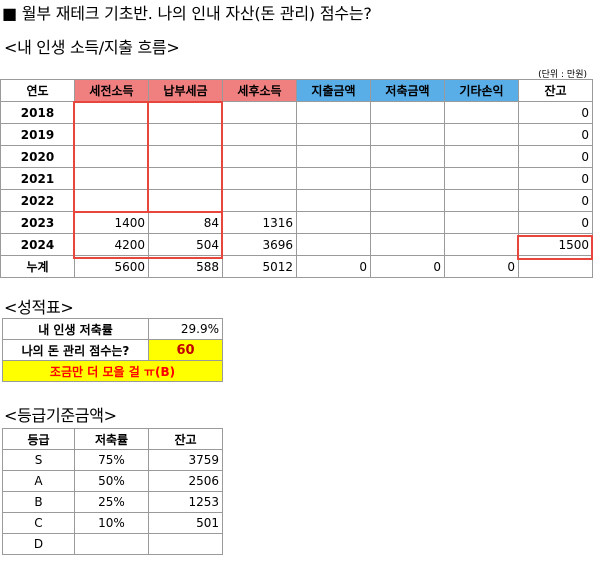 The width and height of the screenshot is (595, 572). I want to click on table-cell: 1400, so click(111, 222).